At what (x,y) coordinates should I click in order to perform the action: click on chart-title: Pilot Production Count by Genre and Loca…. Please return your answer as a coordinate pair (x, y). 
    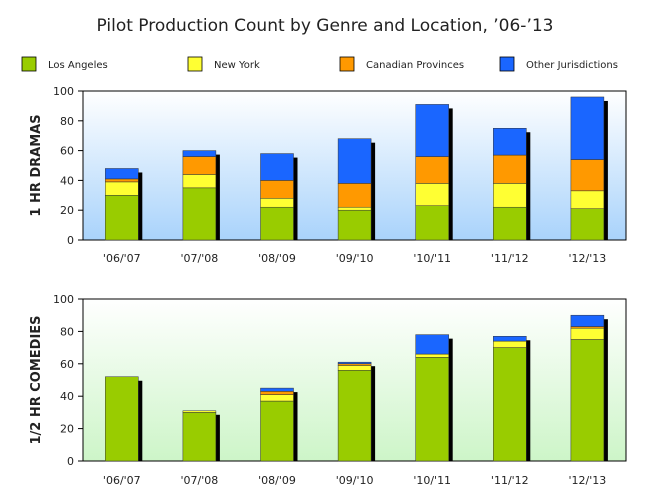
    Looking at the image, I should click on (325, 26).